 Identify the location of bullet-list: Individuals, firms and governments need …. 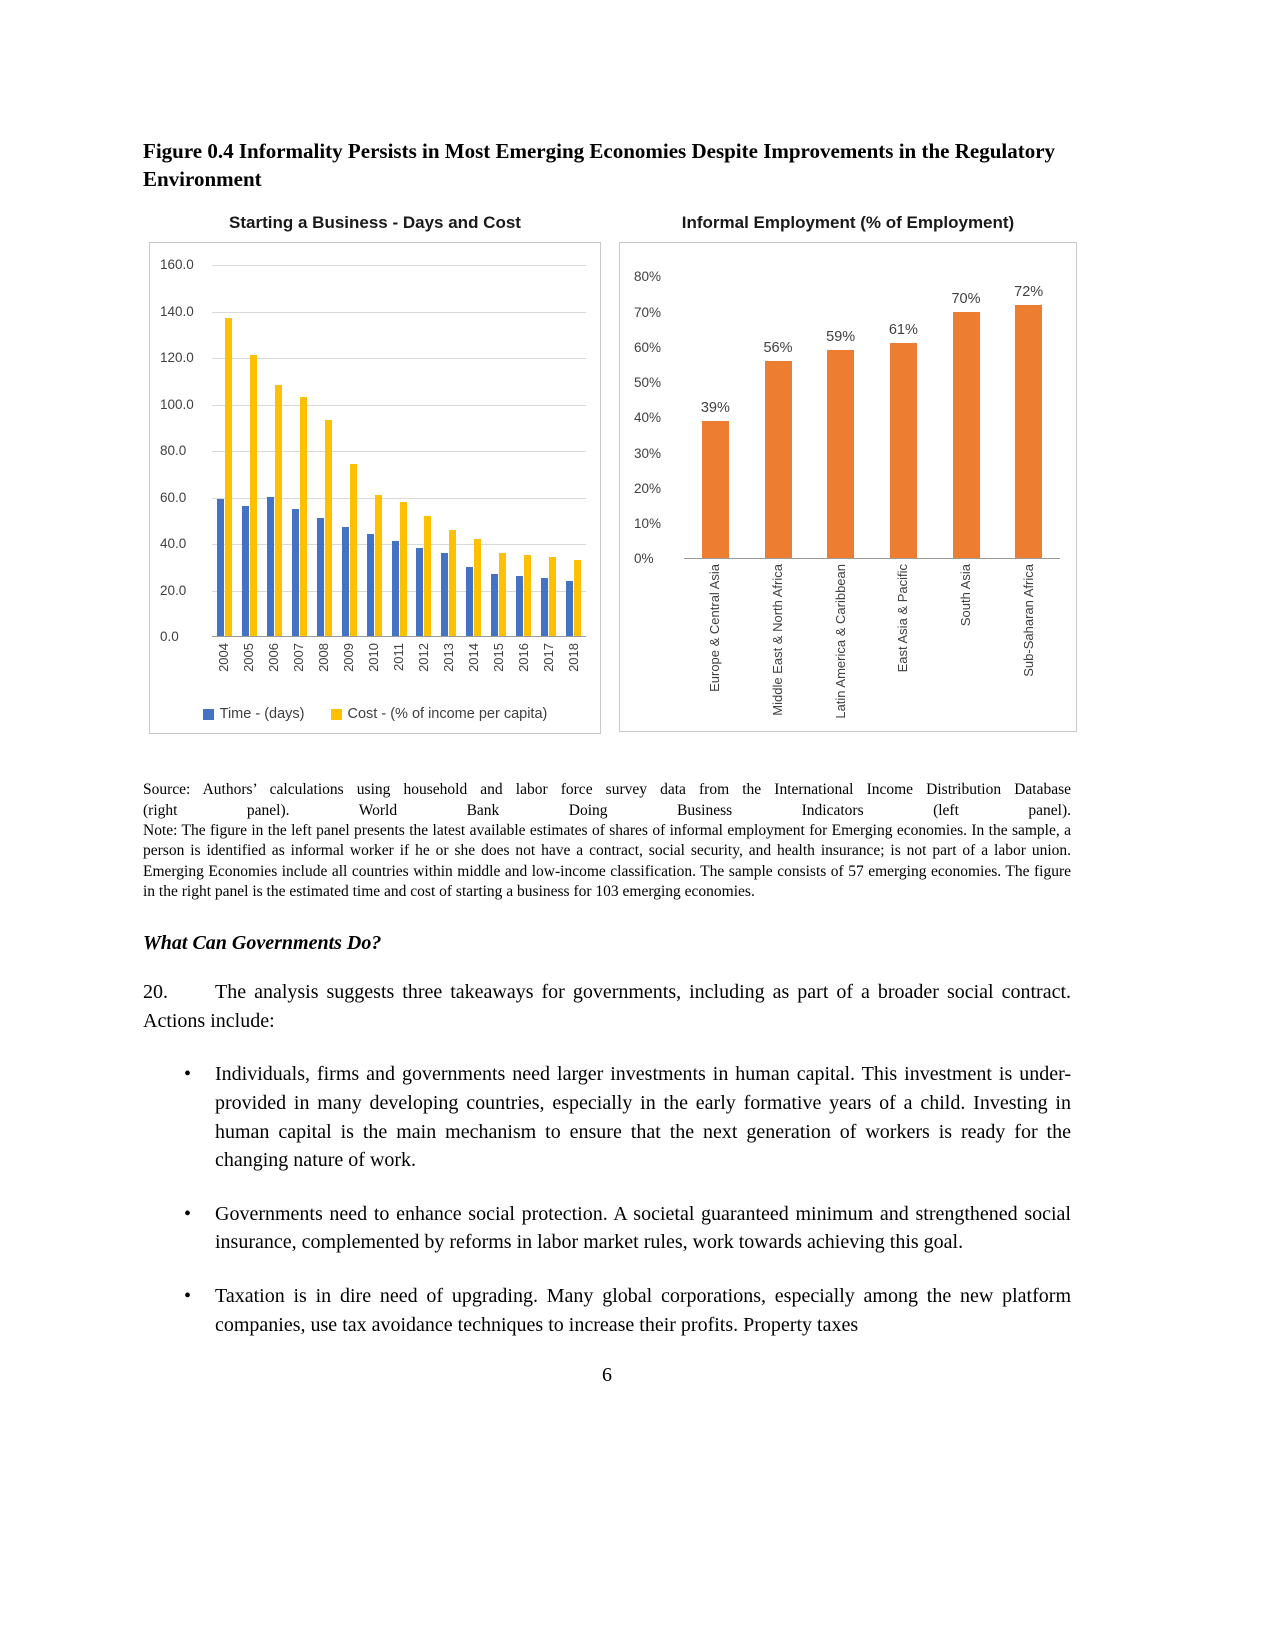
(607, 1199).